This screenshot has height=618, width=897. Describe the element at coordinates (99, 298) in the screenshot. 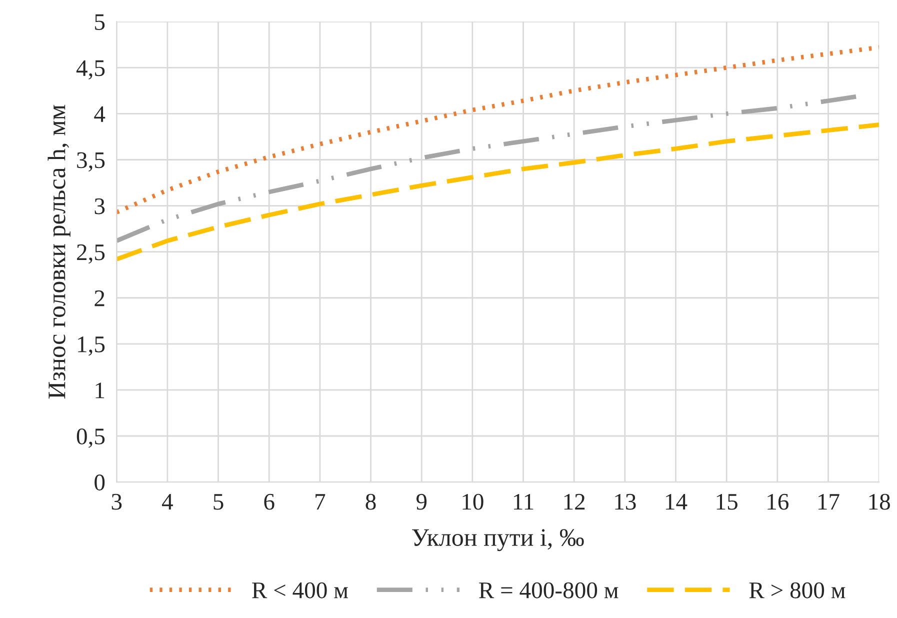

I see `y-tick-label: 2` at that location.